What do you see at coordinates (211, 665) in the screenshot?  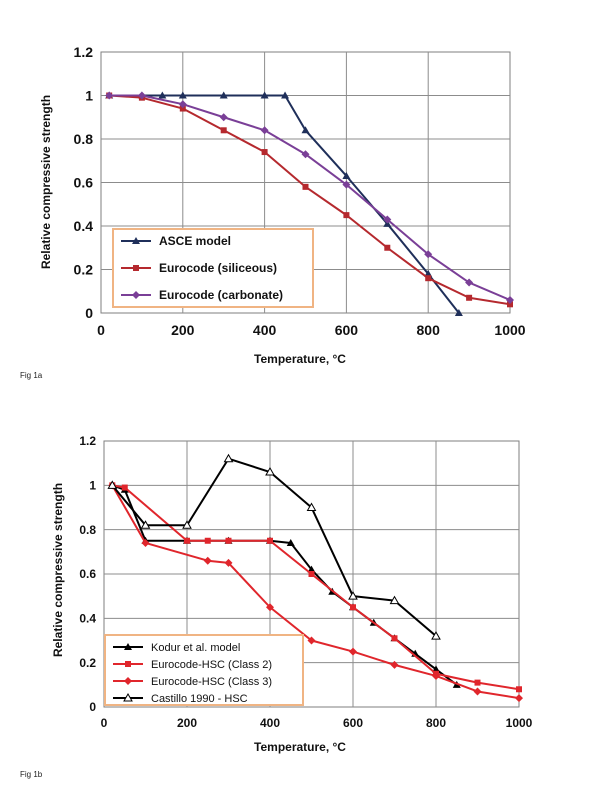 I see `legend-label: Eurocode-HSC (Class 2)` at bounding box center [211, 665].